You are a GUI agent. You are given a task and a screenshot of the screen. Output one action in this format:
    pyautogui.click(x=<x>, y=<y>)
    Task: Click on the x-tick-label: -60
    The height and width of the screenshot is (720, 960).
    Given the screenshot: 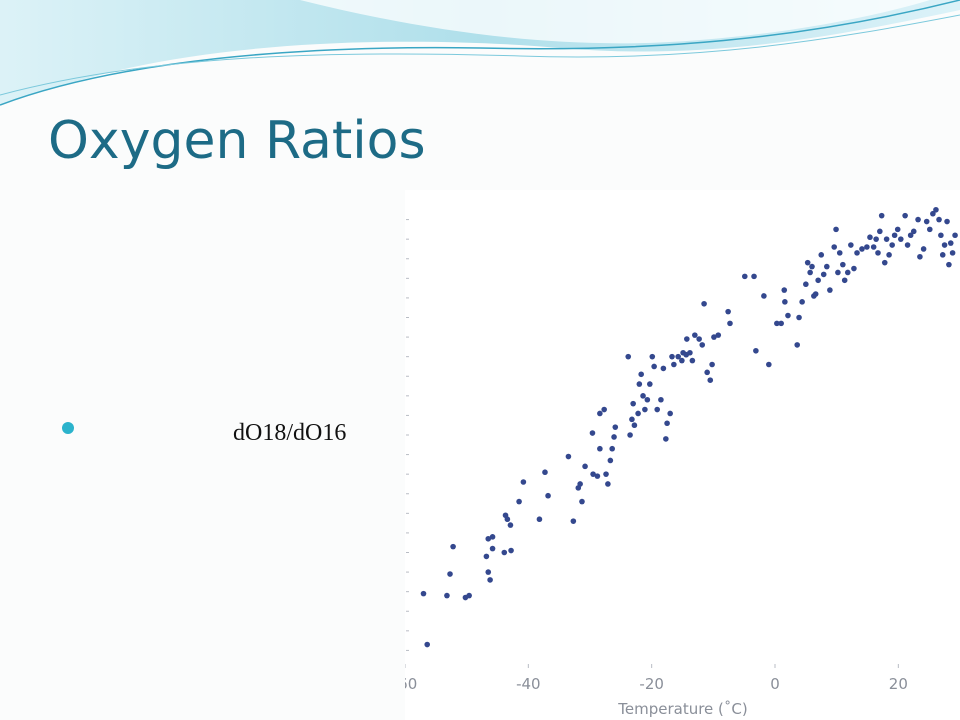 What is the action you would take?
    pyautogui.click(x=405, y=684)
    